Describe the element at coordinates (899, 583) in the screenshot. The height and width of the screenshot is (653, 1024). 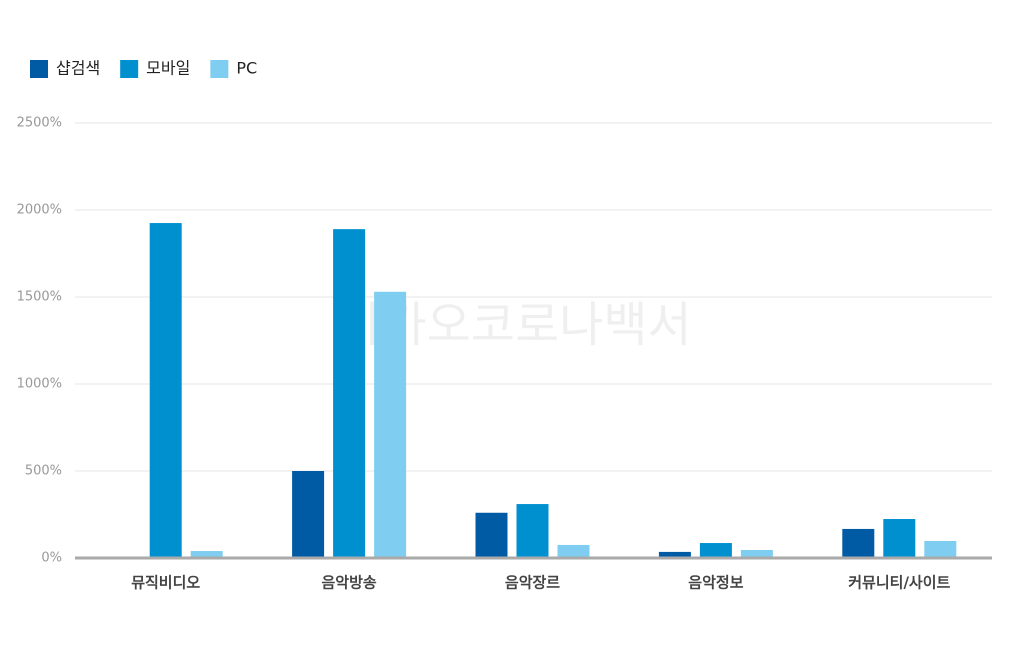
I see `x-tick-label: 커뮤니티/사이트` at that location.